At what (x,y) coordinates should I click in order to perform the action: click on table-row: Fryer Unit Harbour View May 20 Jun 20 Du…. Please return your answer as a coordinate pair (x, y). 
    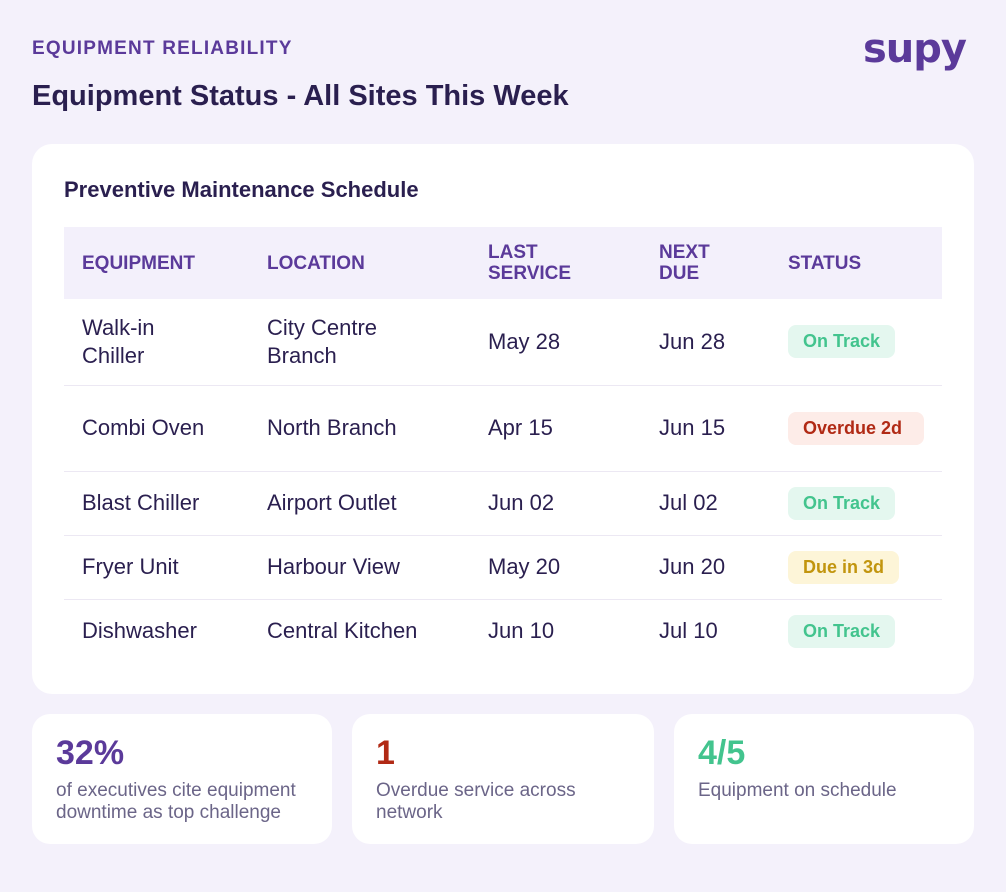
    Looking at the image, I should click on (503, 567).